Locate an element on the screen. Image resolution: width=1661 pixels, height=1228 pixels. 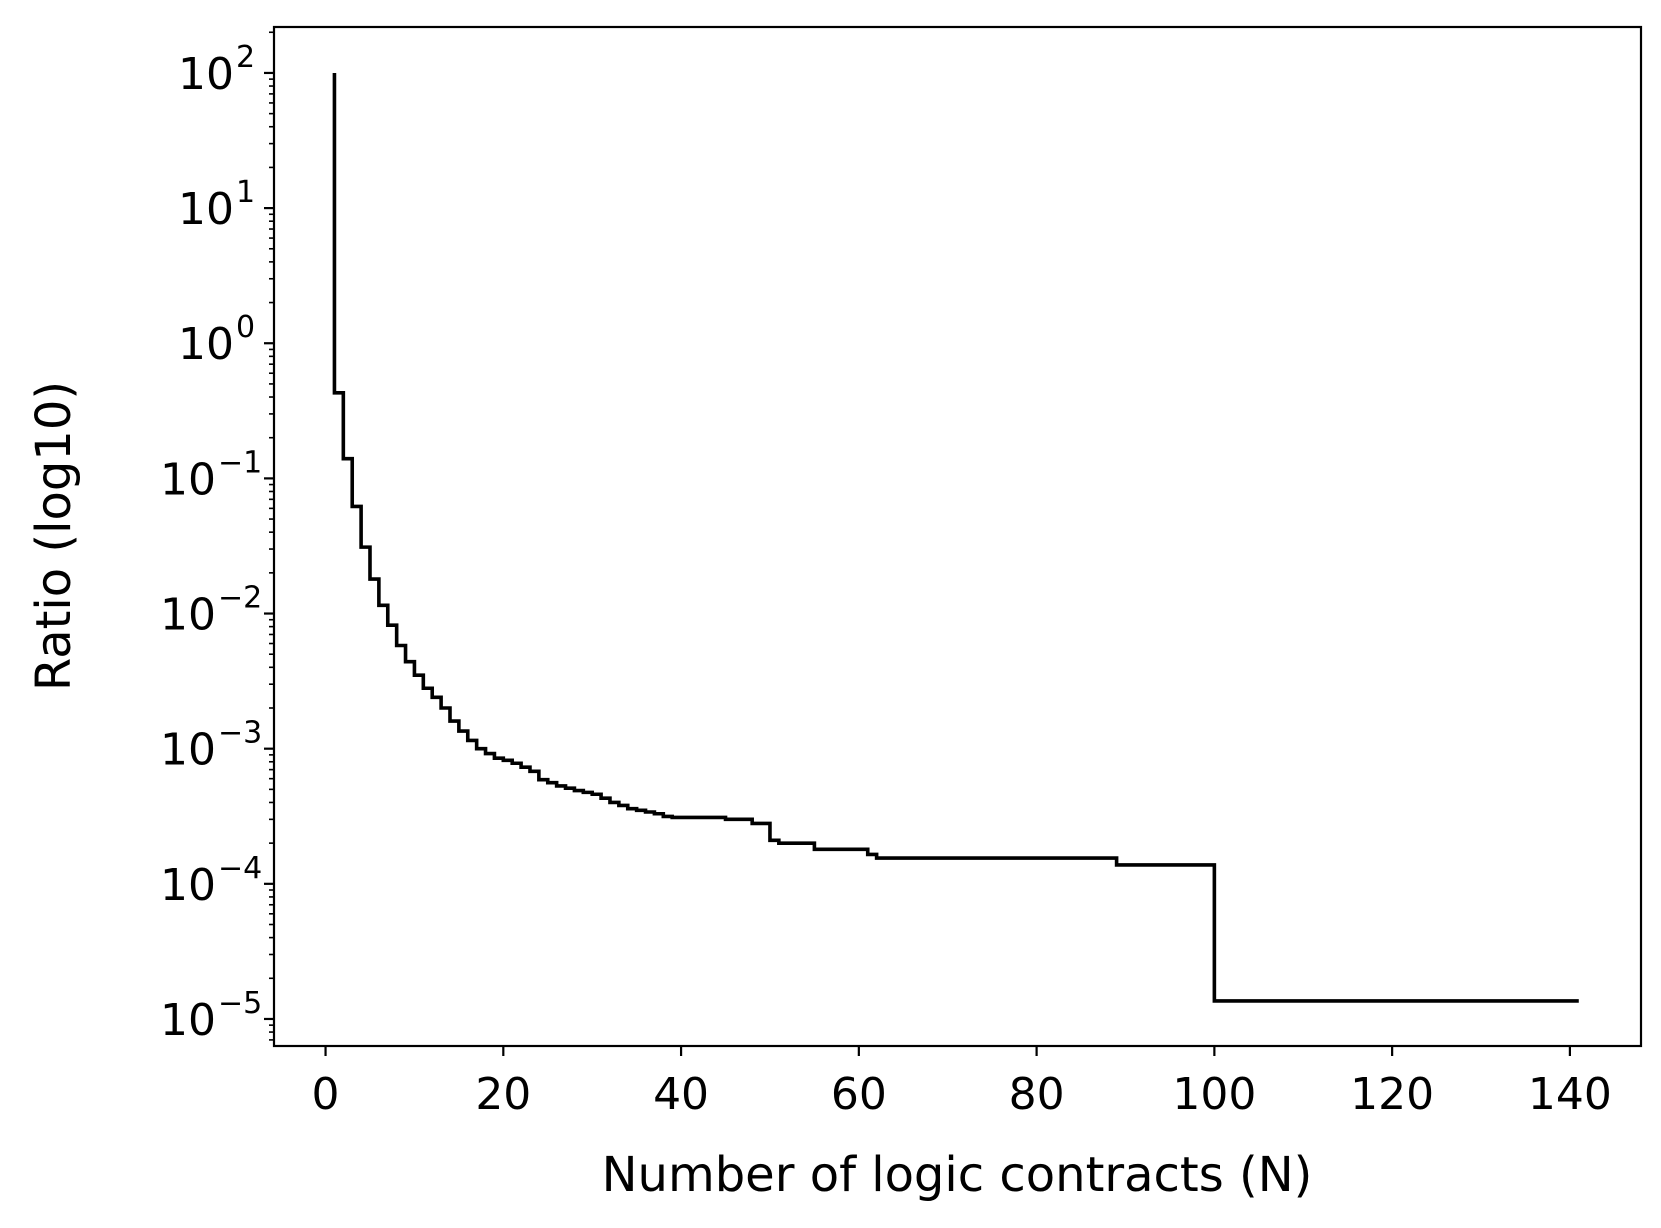
y-tick-exponent: −2 is located at coordinates (240, 598).